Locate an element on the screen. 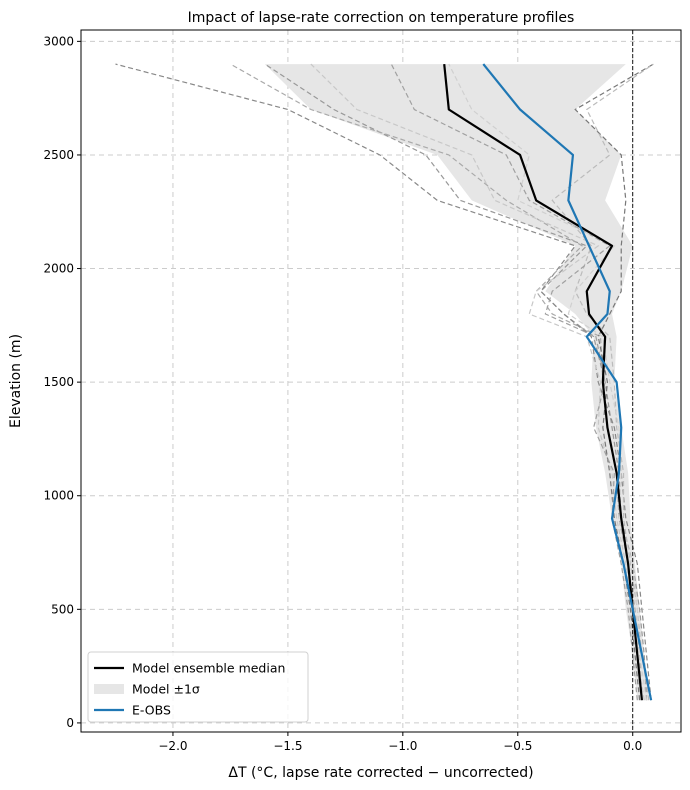 Image resolution: width=690 pixels, height=790 pixels. x-tick-label: −2.0 is located at coordinates (172, 746).